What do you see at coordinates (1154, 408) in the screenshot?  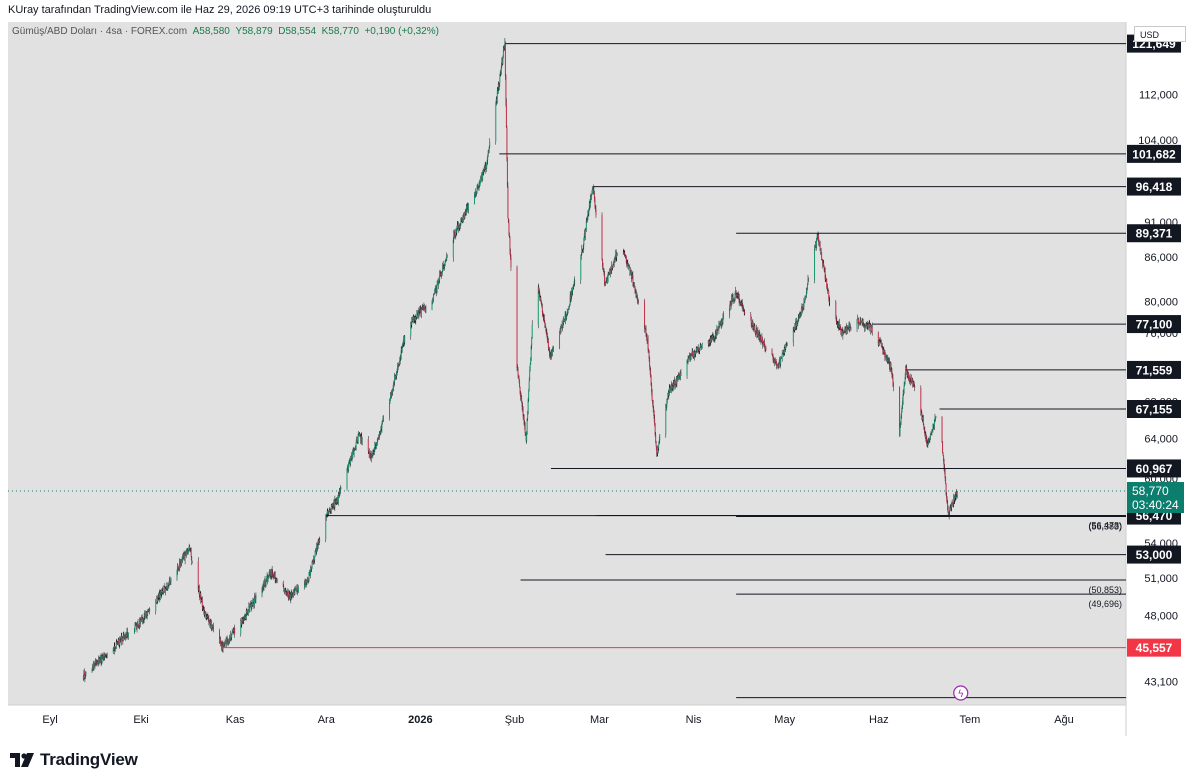 I see `level-price-tag` at bounding box center [1154, 408].